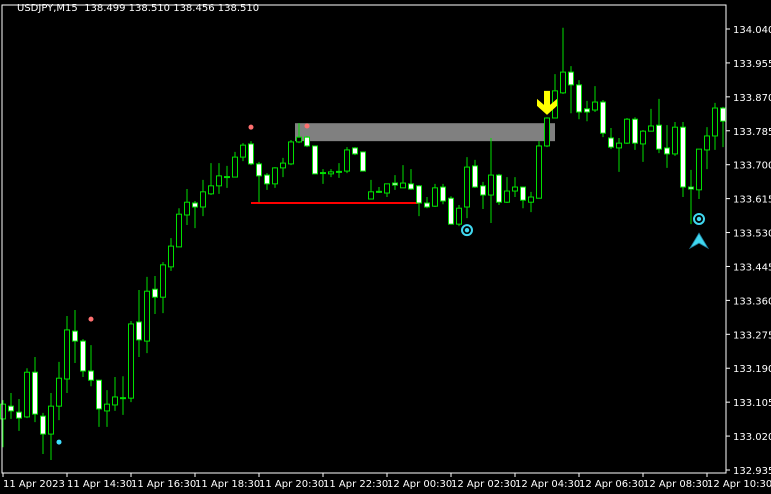  Describe the element at coordinates (227, 484) in the screenshot. I see `x-tick-label: 11 Apr 18:30` at that location.